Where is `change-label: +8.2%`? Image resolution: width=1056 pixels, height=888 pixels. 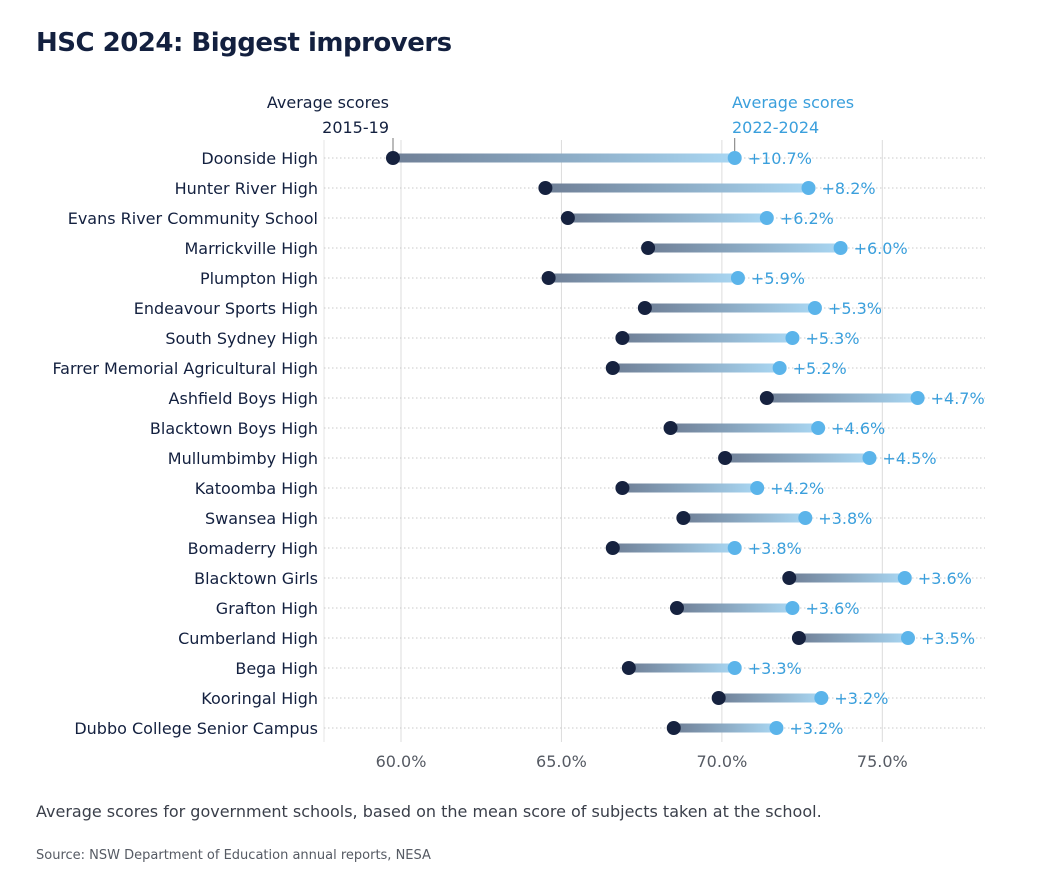
change-label: +8.2% is located at coordinates (849, 188).